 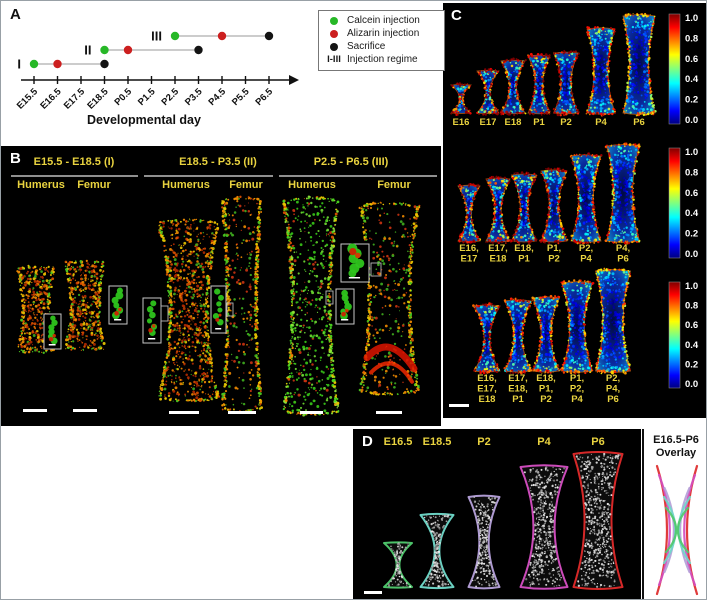 What do you see at coordinates (456, 15) in the screenshot?
I see `panel-c-label: C` at bounding box center [456, 15].